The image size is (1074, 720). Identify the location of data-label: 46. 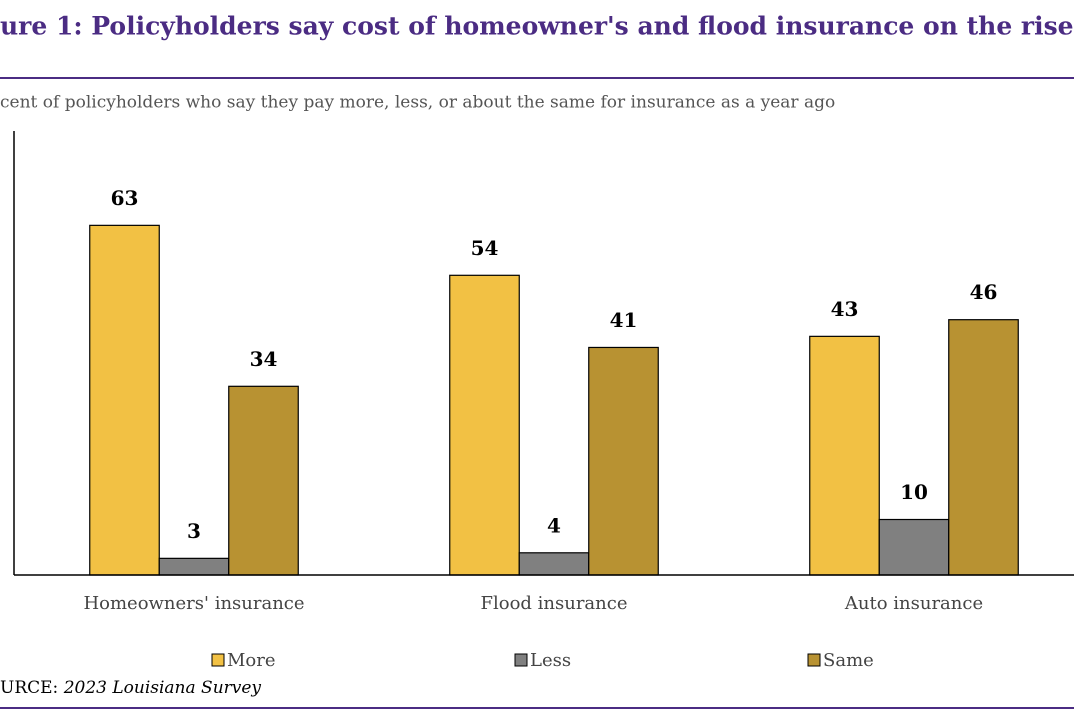
(984, 292).